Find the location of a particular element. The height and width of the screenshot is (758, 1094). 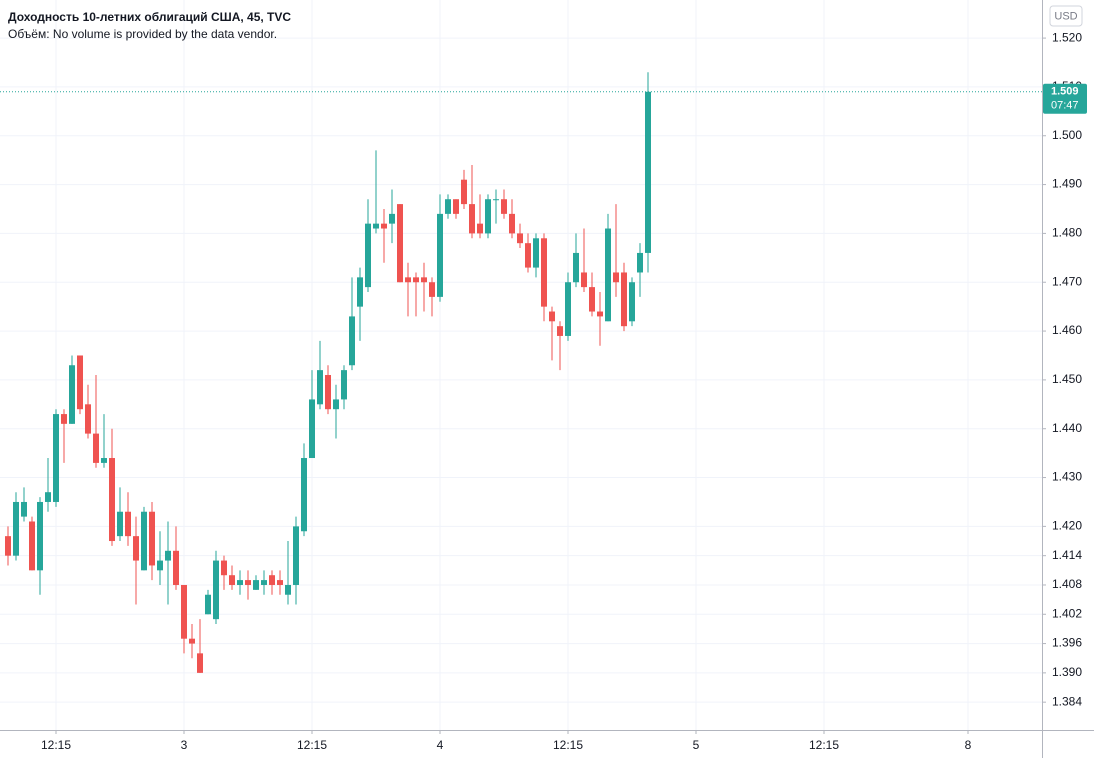

y-tick-label: 1.460 is located at coordinates (1067, 330).